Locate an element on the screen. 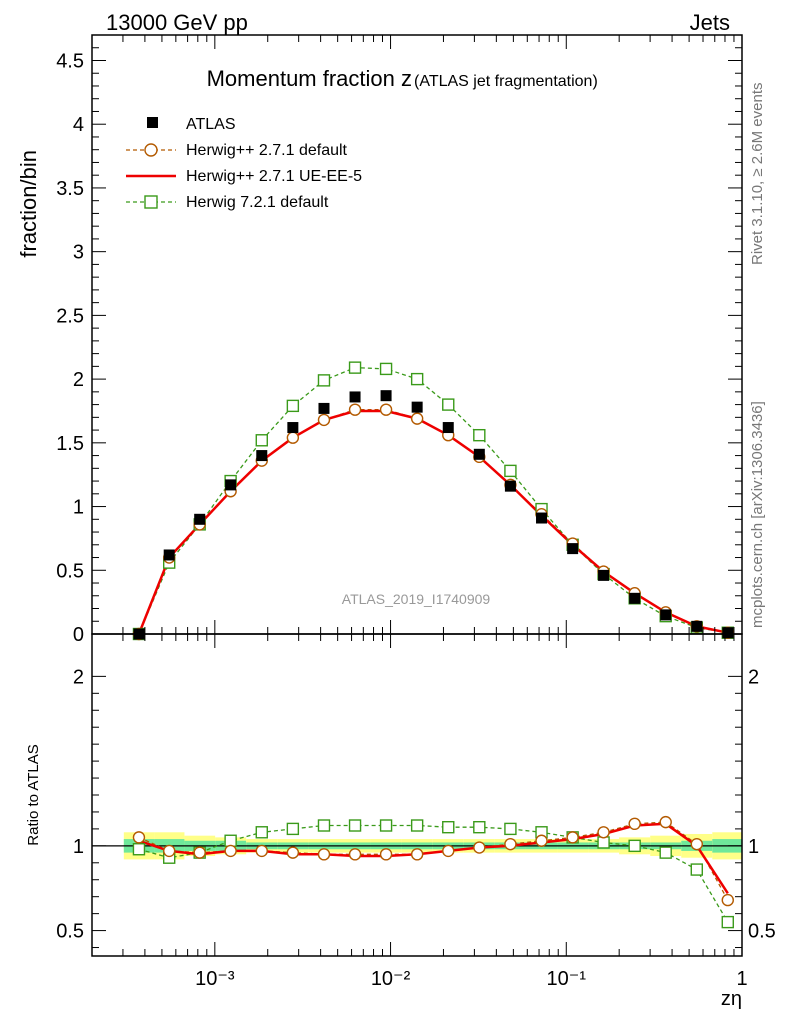  ratio-y-tick-label: 0.5 is located at coordinates (70, 932).